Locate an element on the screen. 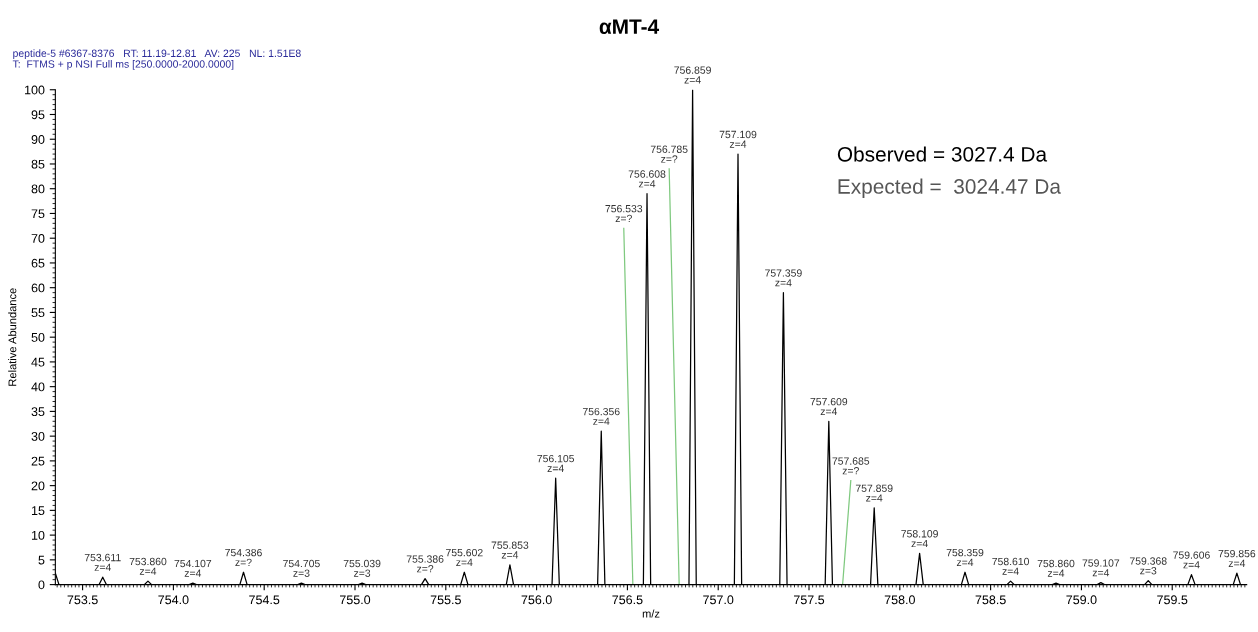 Image resolution: width=1258 pixels, height=632 pixels. x-tick-label: 754.5 is located at coordinates (264, 600).